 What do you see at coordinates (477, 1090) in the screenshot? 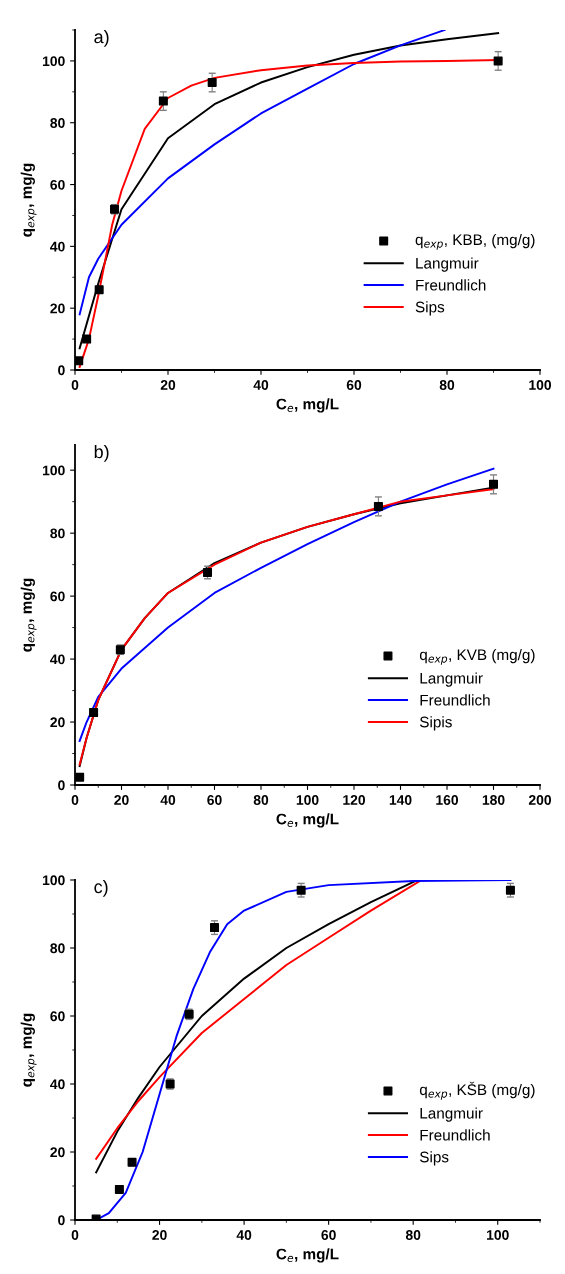
I see `legend-label: q$_{exp}$, KŠB (mg/g)` at bounding box center [477, 1090].